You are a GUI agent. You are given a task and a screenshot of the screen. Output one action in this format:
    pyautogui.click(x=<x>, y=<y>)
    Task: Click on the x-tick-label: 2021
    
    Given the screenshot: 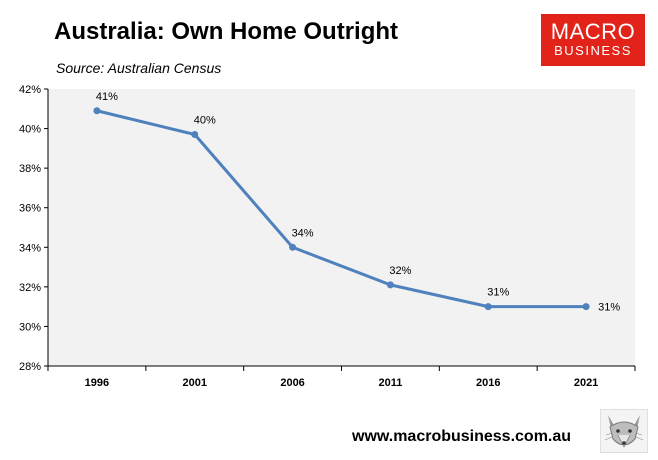 What is the action you would take?
    pyautogui.click(x=586, y=383)
    